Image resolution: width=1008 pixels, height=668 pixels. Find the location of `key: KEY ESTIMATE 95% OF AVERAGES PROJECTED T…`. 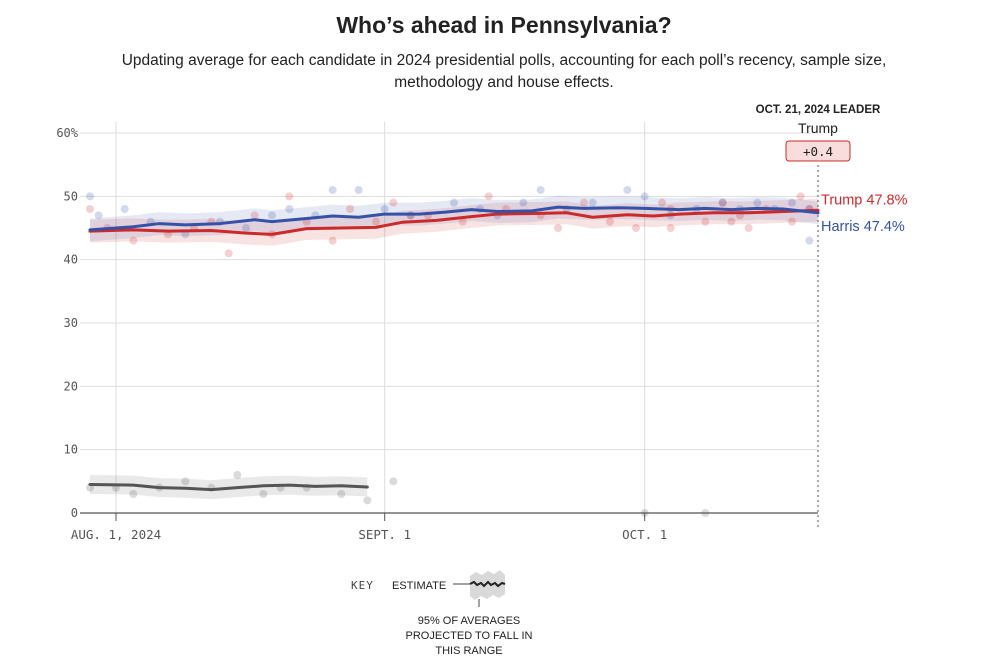

key: KEY ESTIMATE 95% OF AVERAGES PROJECTED T… is located at coordinates (442, 613).